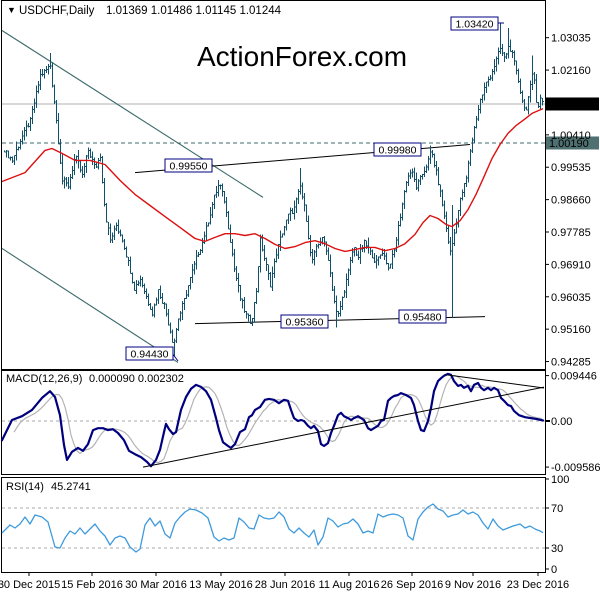  I want to click on price-level-label: 0.94430, so click(150, 355).